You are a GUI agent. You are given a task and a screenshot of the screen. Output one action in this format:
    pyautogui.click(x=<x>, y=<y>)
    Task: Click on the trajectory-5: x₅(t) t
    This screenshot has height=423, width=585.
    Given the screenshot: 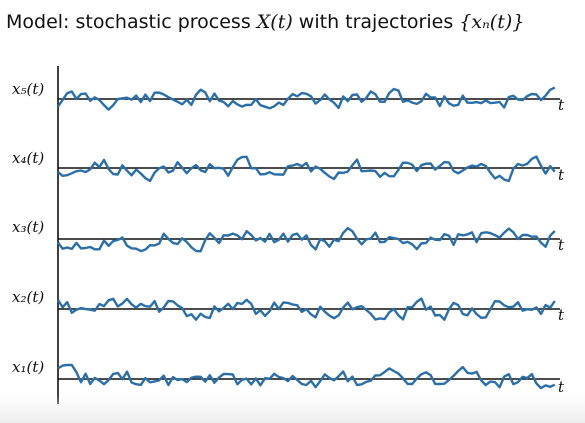 What is the action you would take?
    pyautogui.click(x=288, y=97)
    